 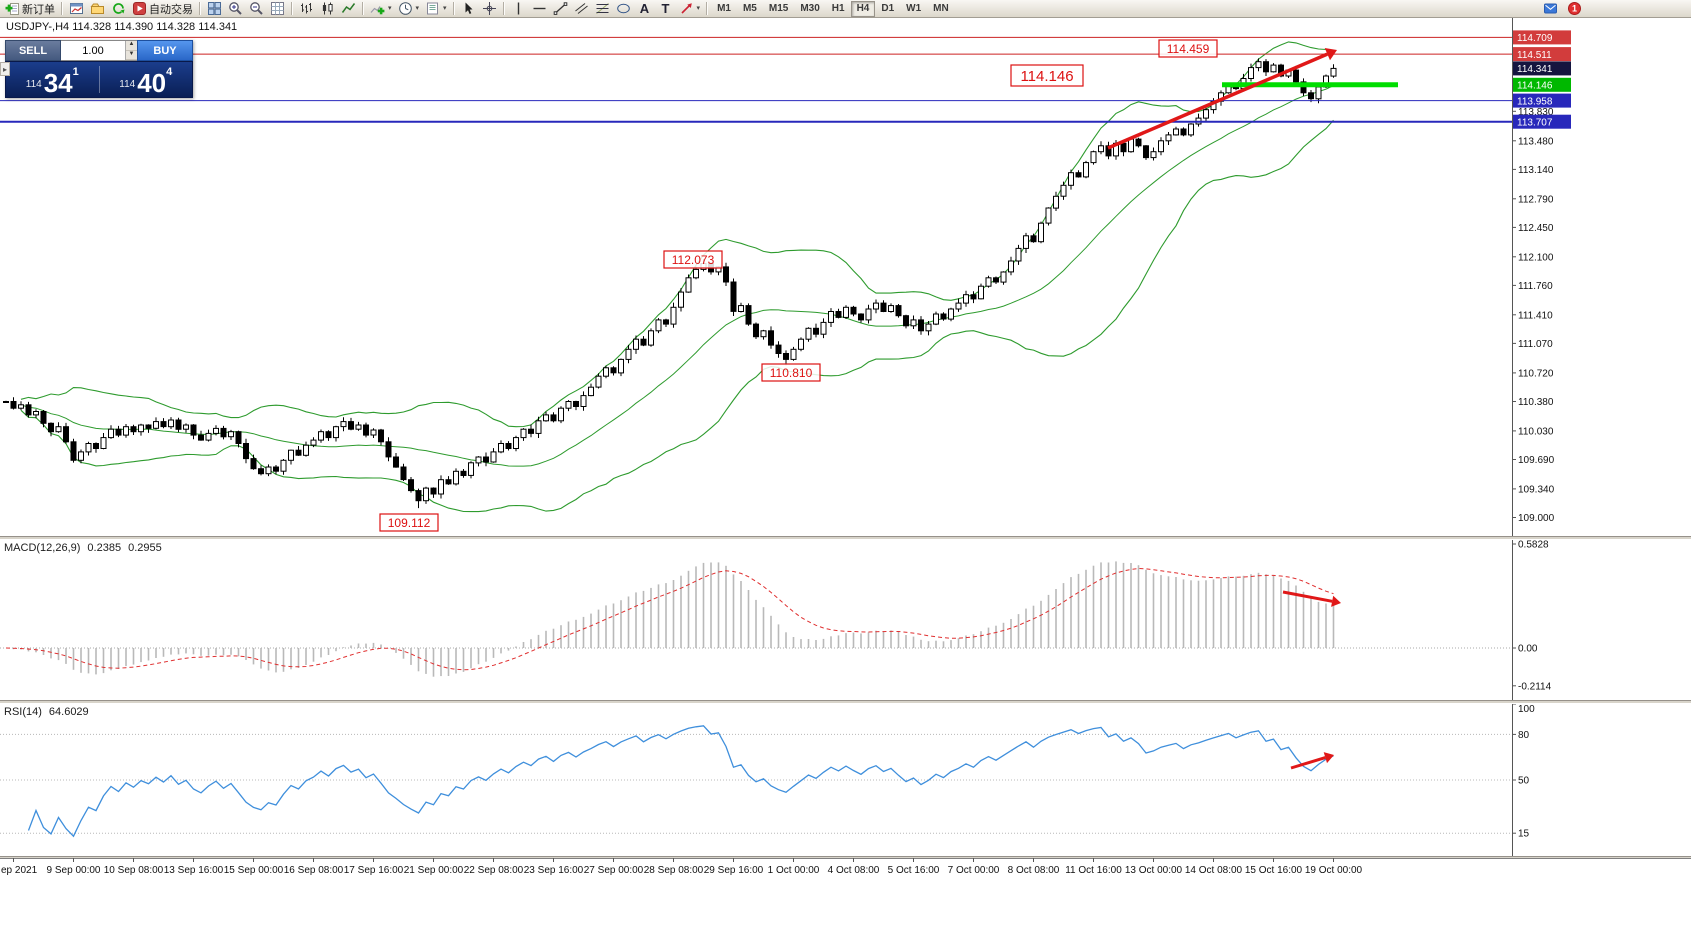 What do you see at coordinates (1311, 598) in the screenshot?
I see `macd-arrow` at bounding box center [1311, 598].